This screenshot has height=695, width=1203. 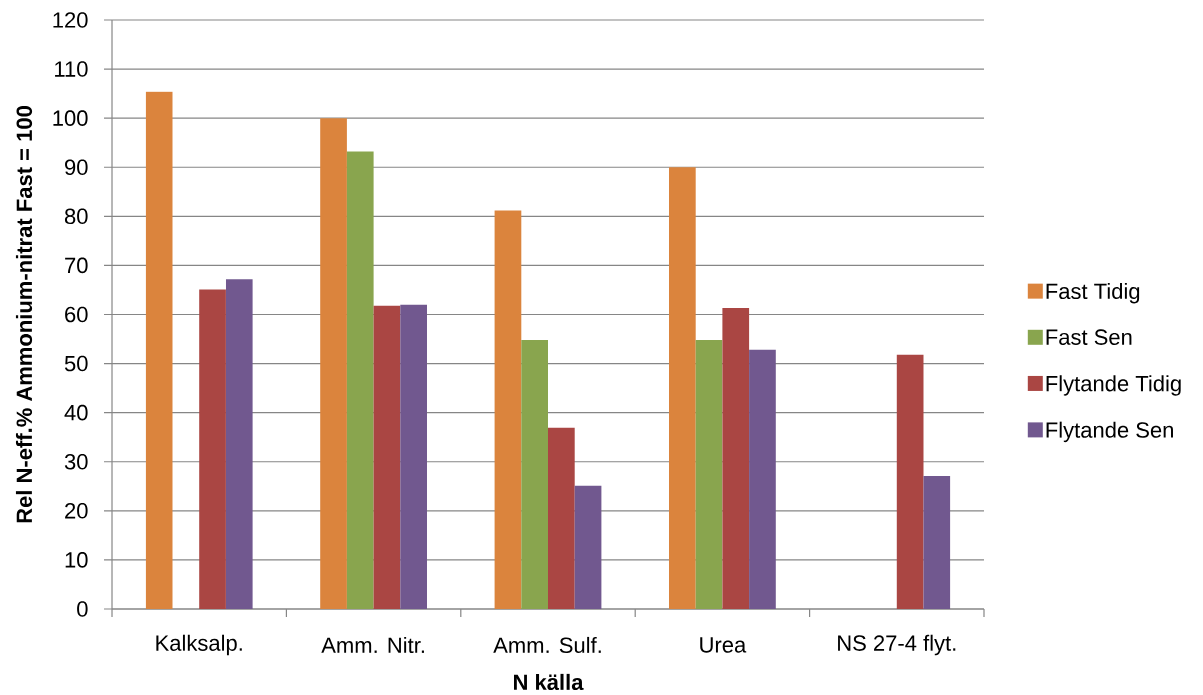 I want to click on x-tick-label: Amm. Nitr., so click(x=372, y=645).